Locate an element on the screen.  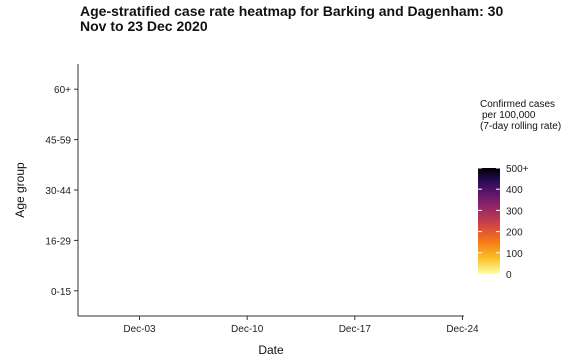
y-tick-label: 60+ is located at coordinates (62, 90).